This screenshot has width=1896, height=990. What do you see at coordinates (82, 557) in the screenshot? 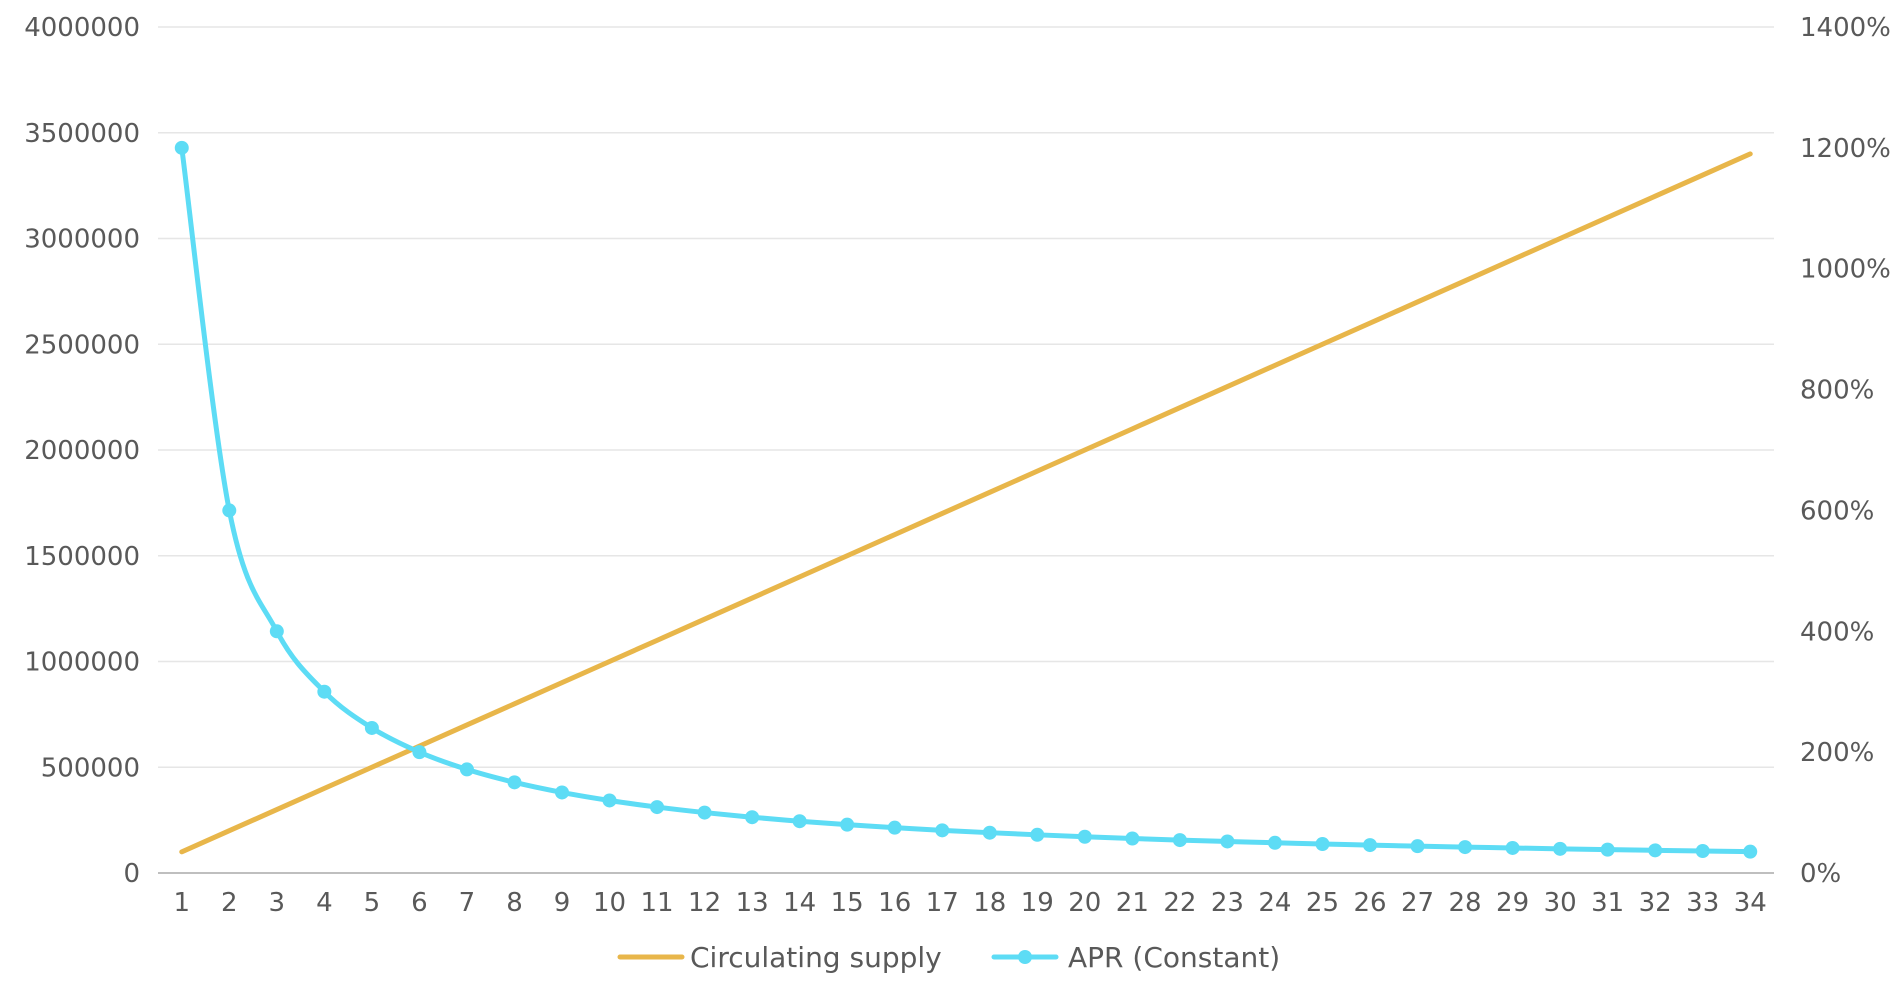
I see `left-tick-label: 1500000` at bounding box center [82, 557].